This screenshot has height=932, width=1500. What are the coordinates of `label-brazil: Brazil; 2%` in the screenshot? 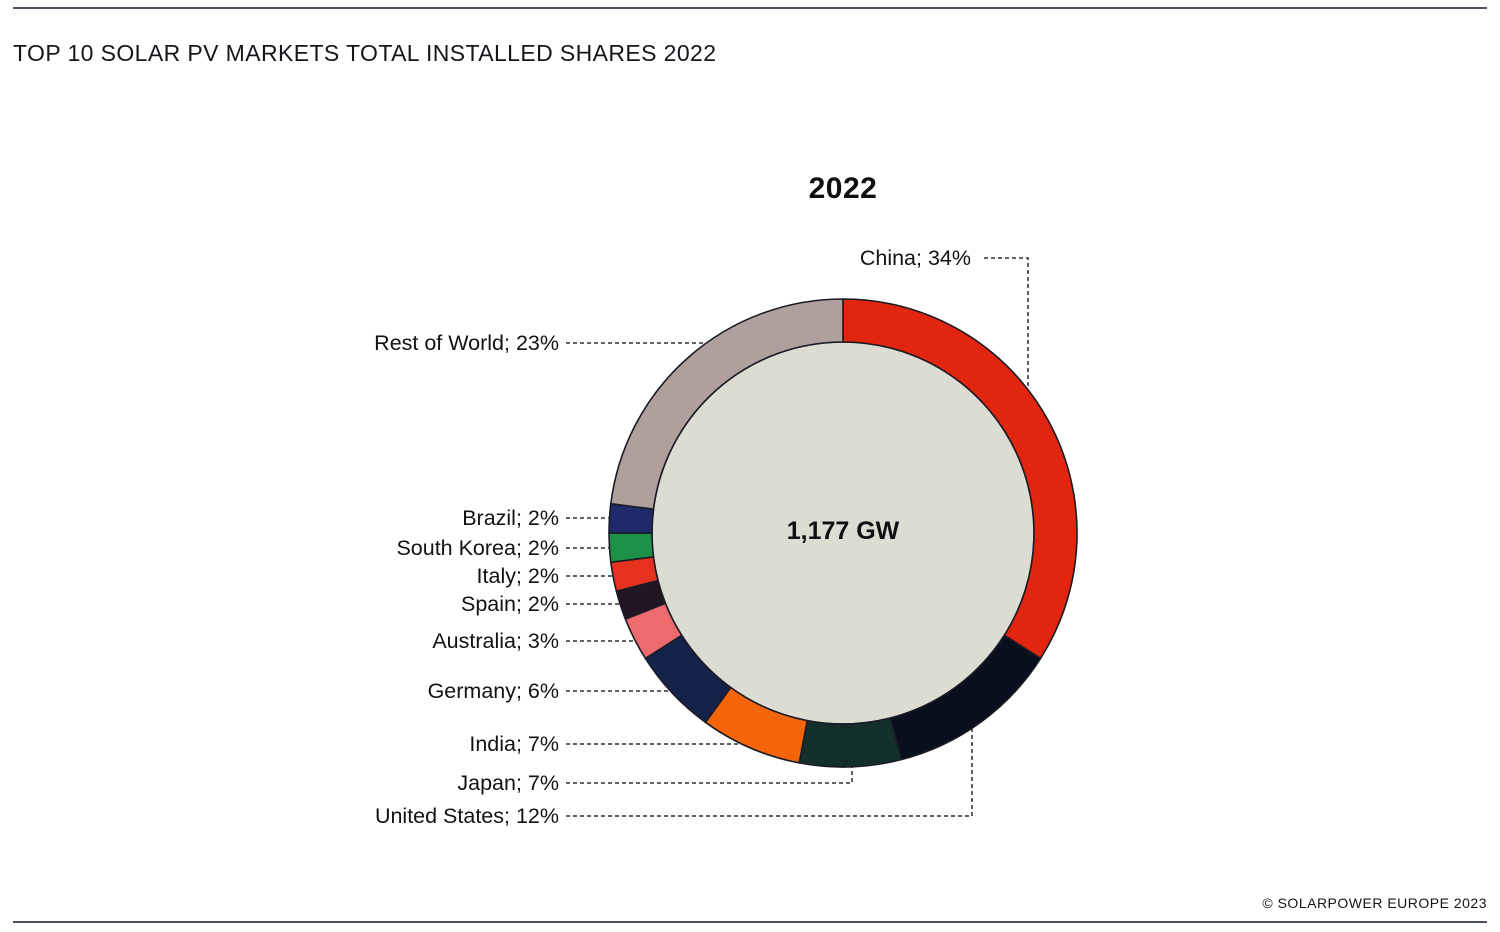 It's located at (510, 518).